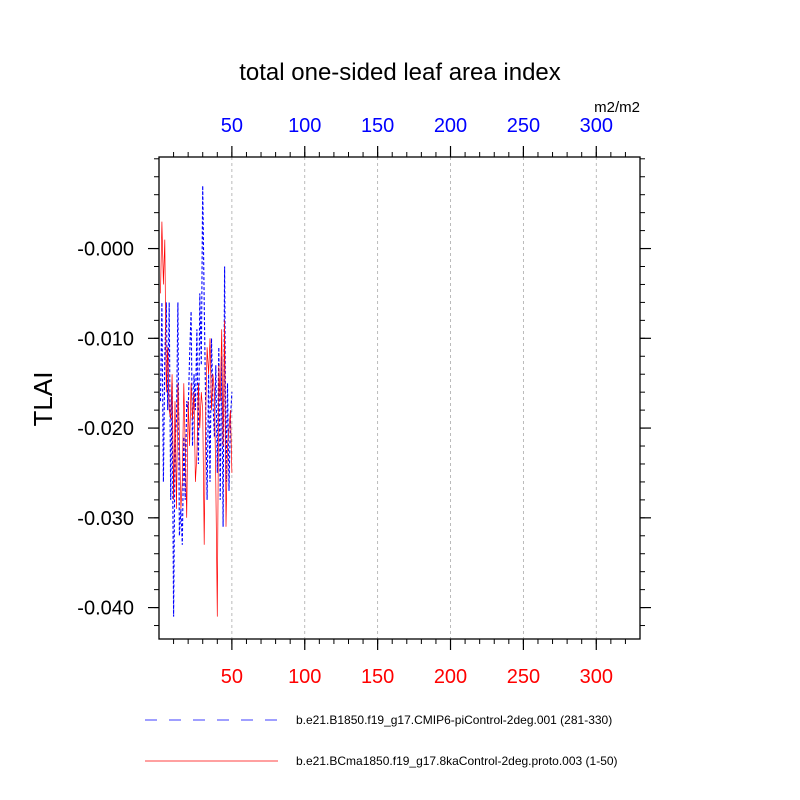 This screenshot has height=800, width=800. Describe the element at coordinates (105, 250) in the screenshot. I see `y-tick-label: -0.000` at that location.